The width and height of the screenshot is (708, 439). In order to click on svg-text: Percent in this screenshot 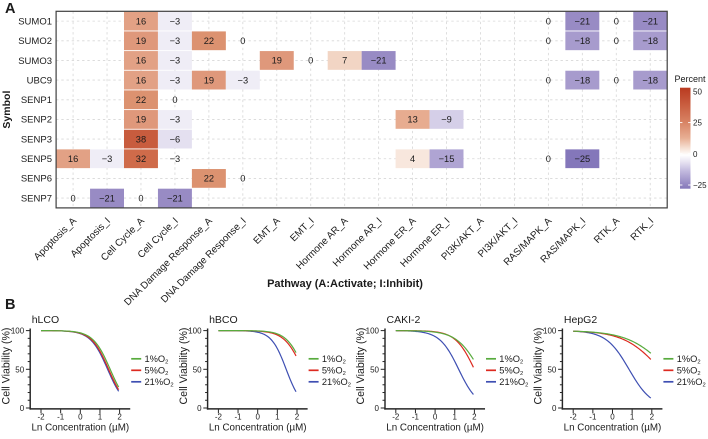, I will do `click(691, 79)`.